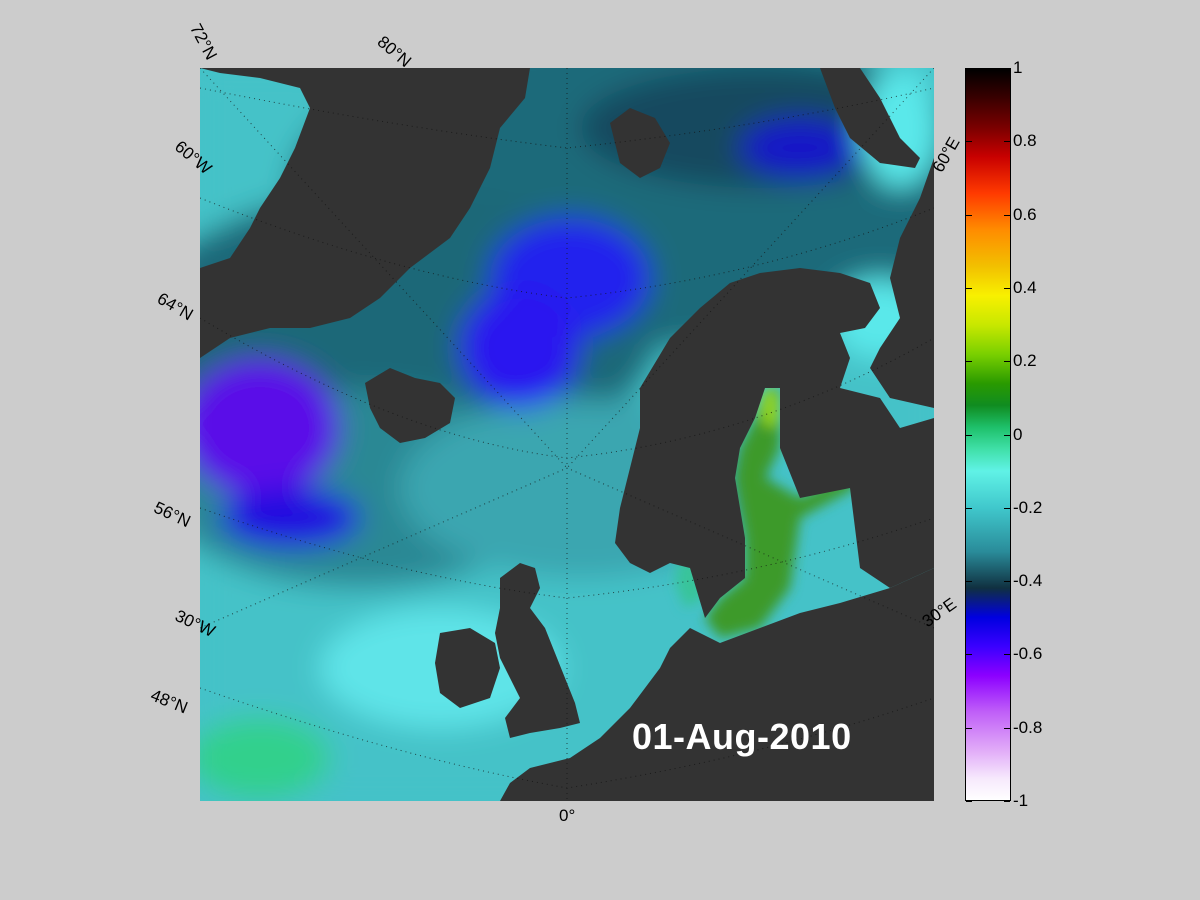 The image size is (1200, 900). What do you see at coordinates (1025, 287) in the screenshot?
I see `colorbar-tick-label: 0.4` at bounding box center [1025, 287].